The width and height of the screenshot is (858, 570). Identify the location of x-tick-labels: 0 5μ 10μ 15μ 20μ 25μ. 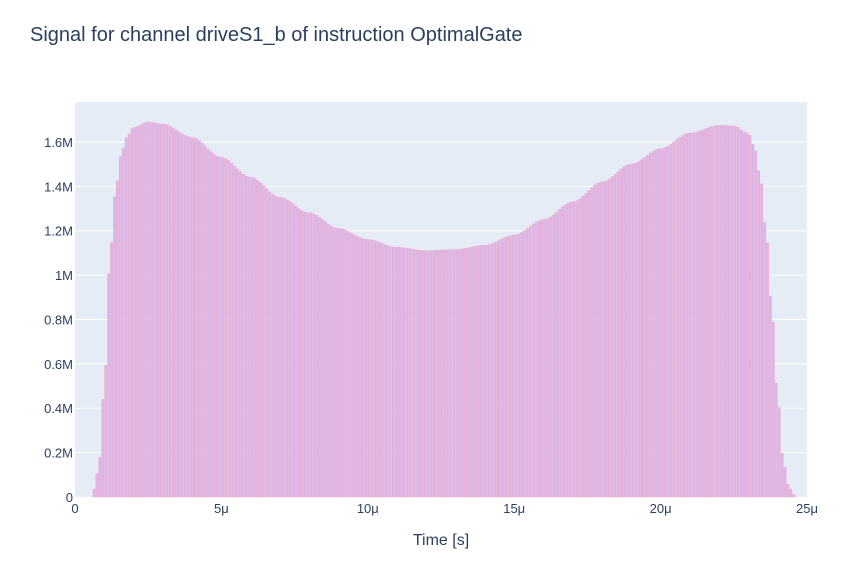
(444, 508).